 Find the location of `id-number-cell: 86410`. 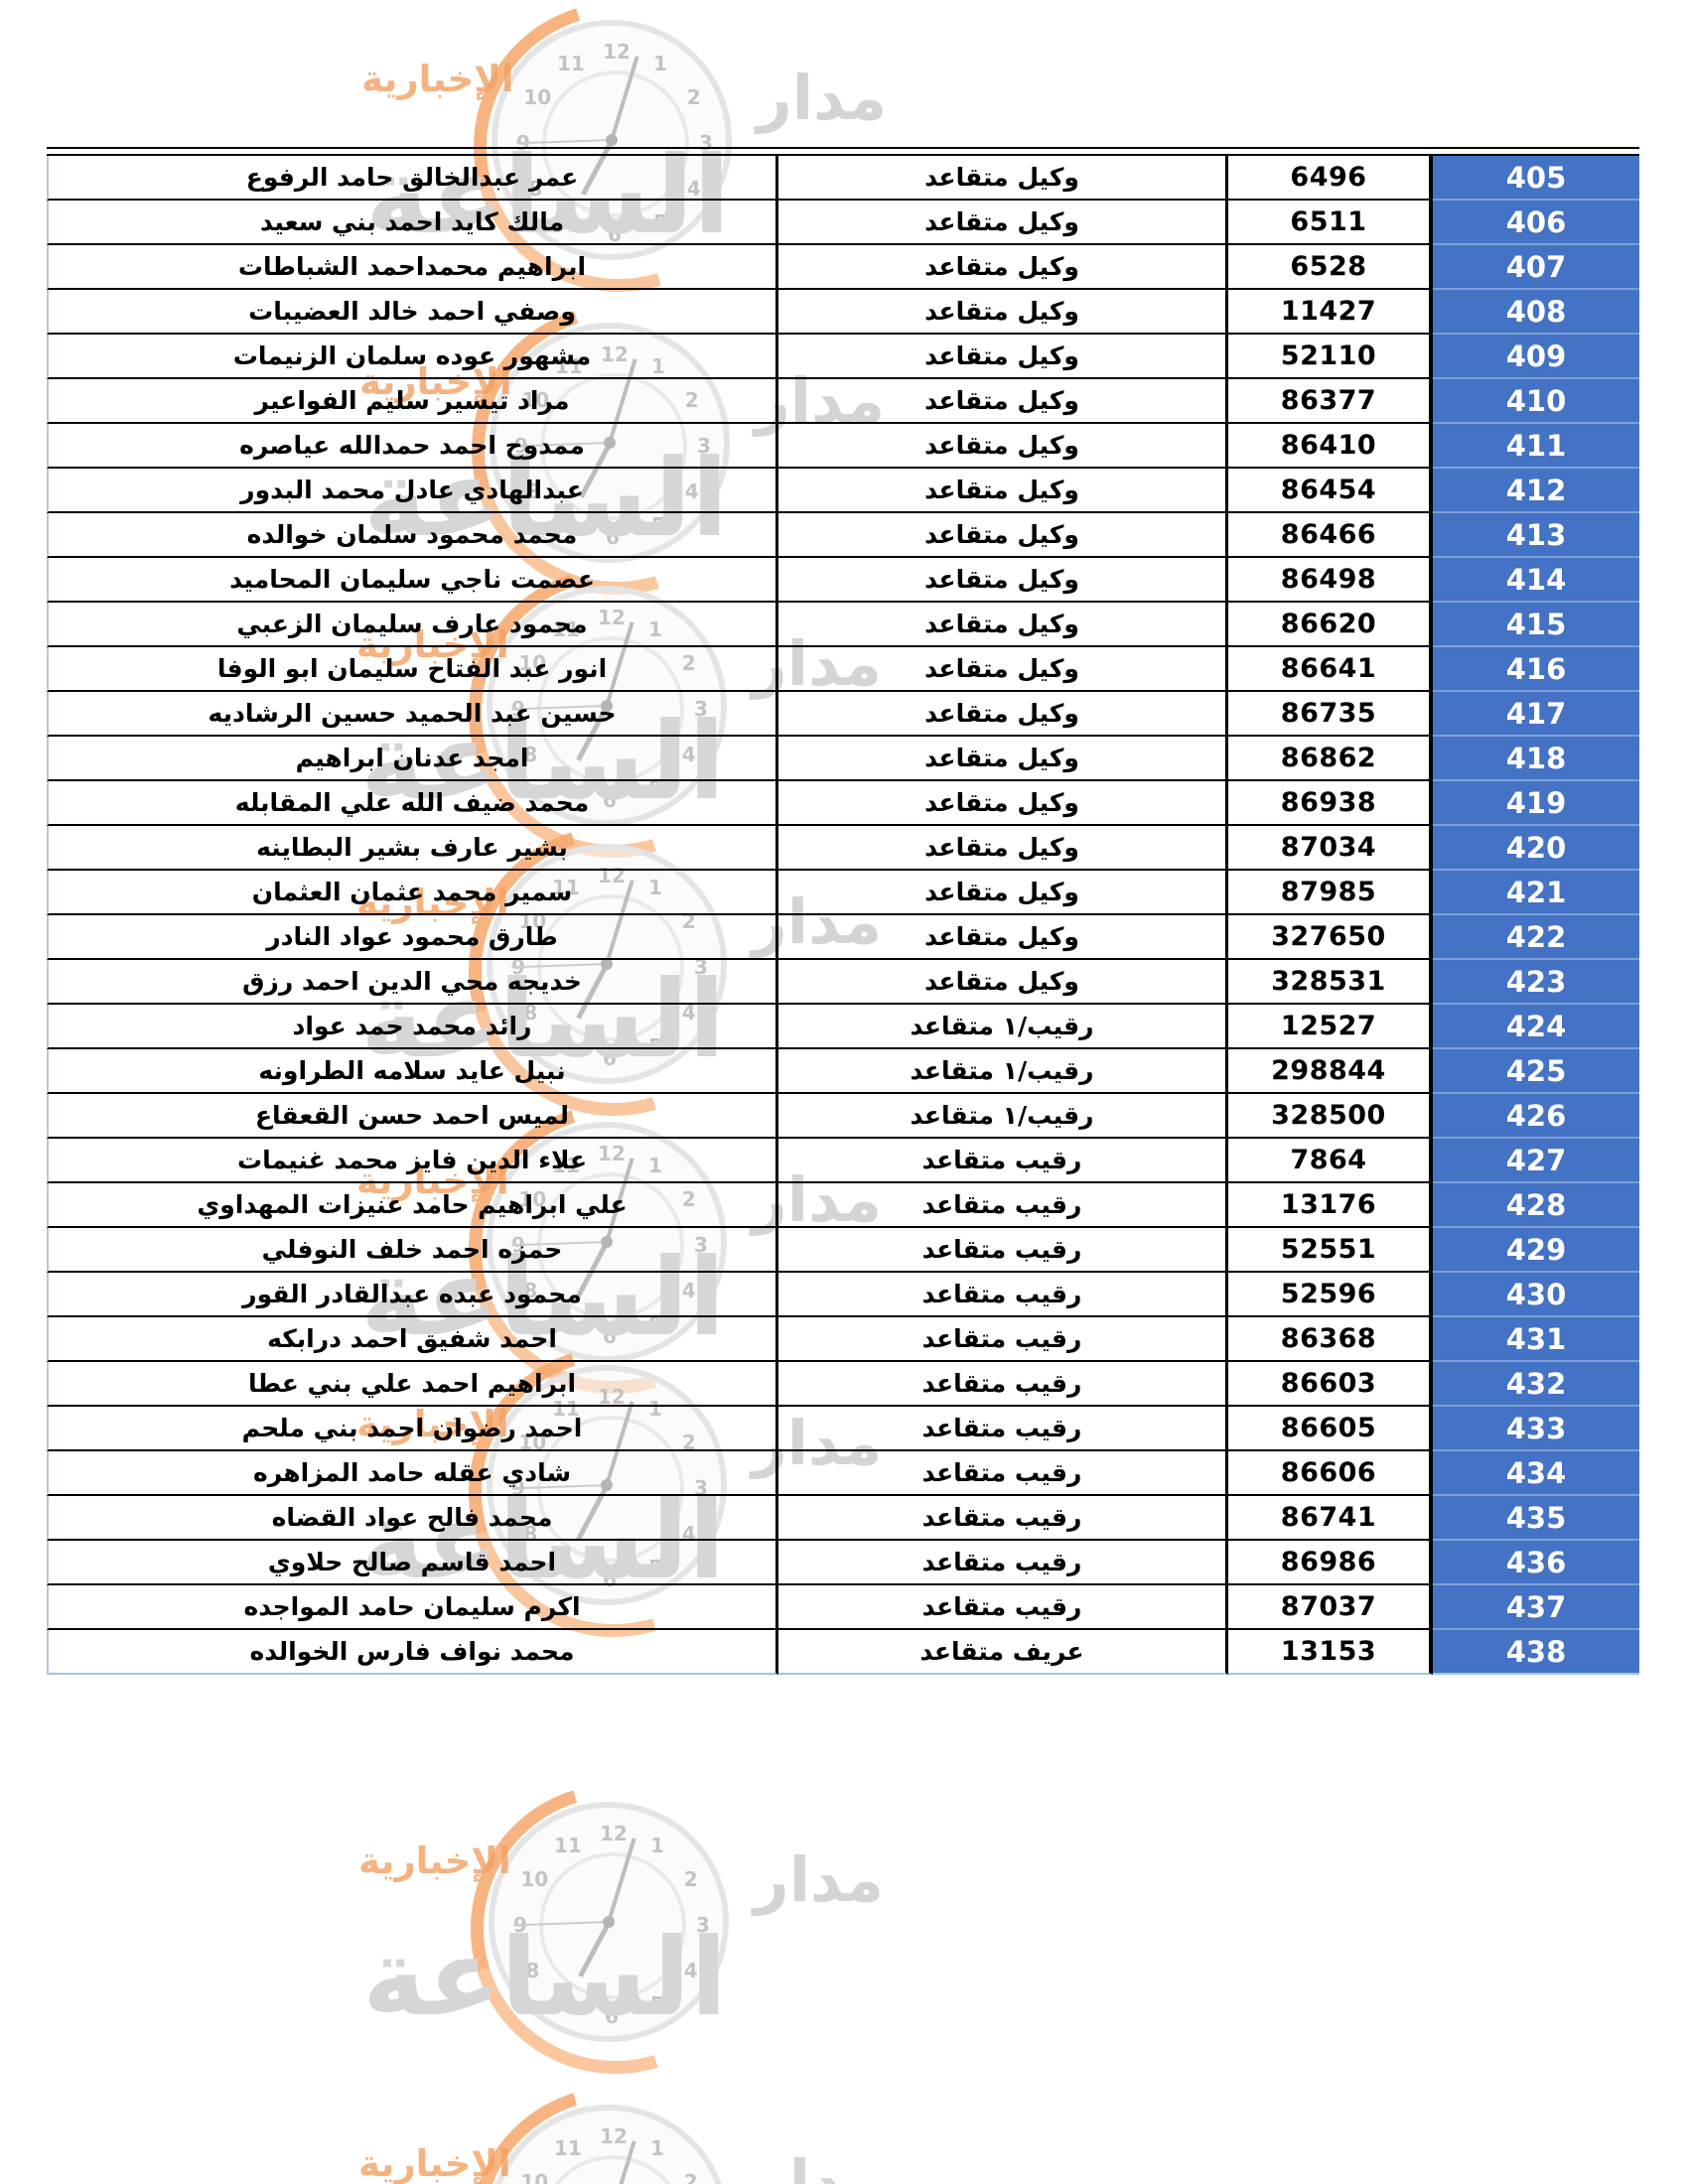

id-number-cell: 86410 is located at coordinates (1330, 446).